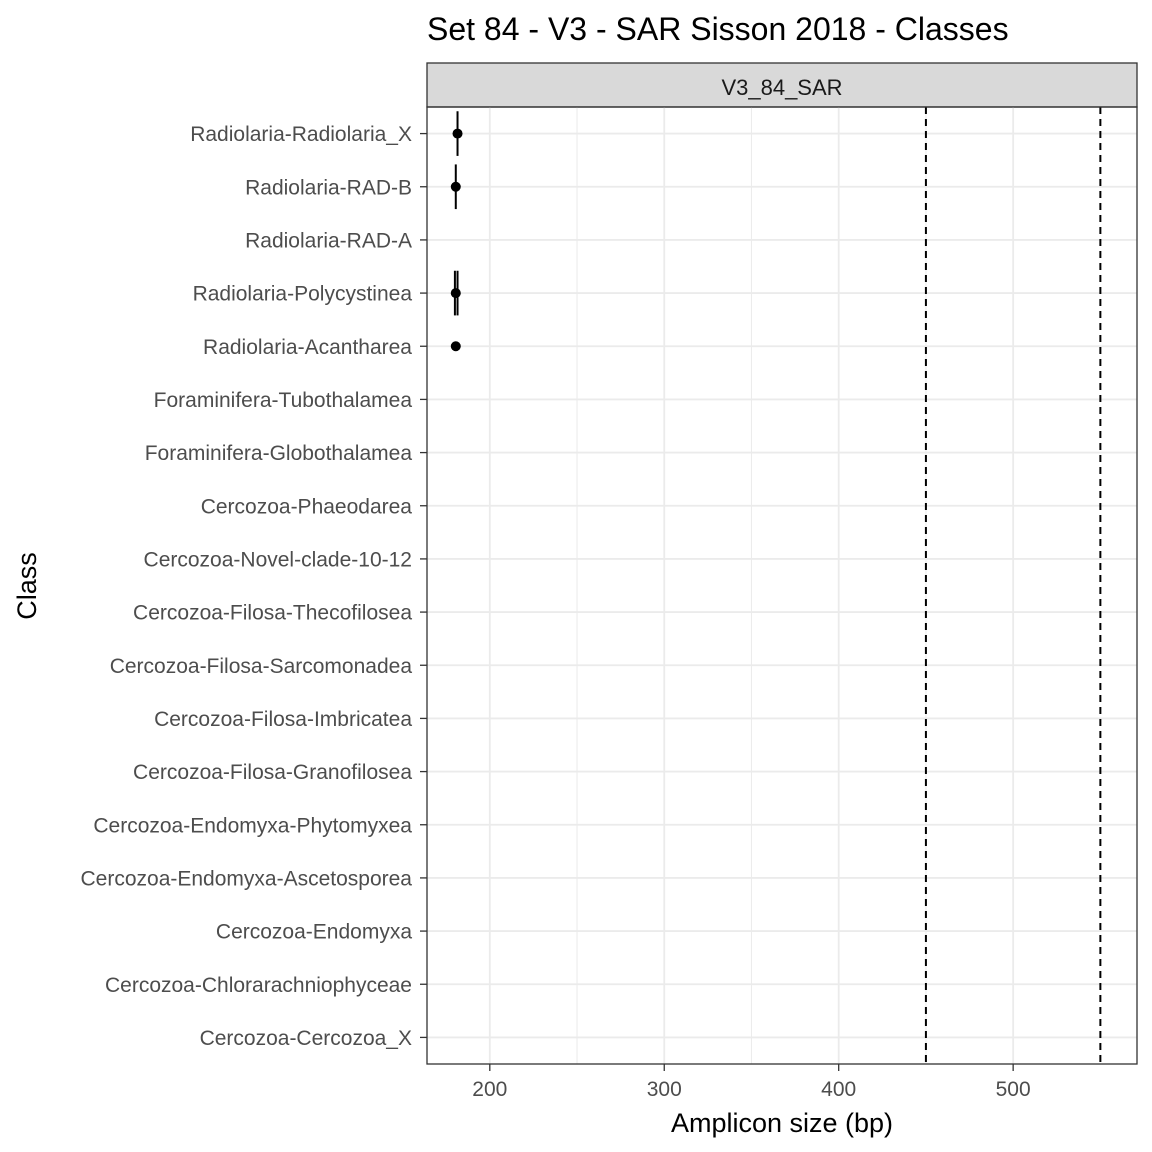 Image resolution: width=1152 pixels, height=1152 pixels. I want to click on y-tick-label: Radiolaria-RAD-A, so click(328, 240).